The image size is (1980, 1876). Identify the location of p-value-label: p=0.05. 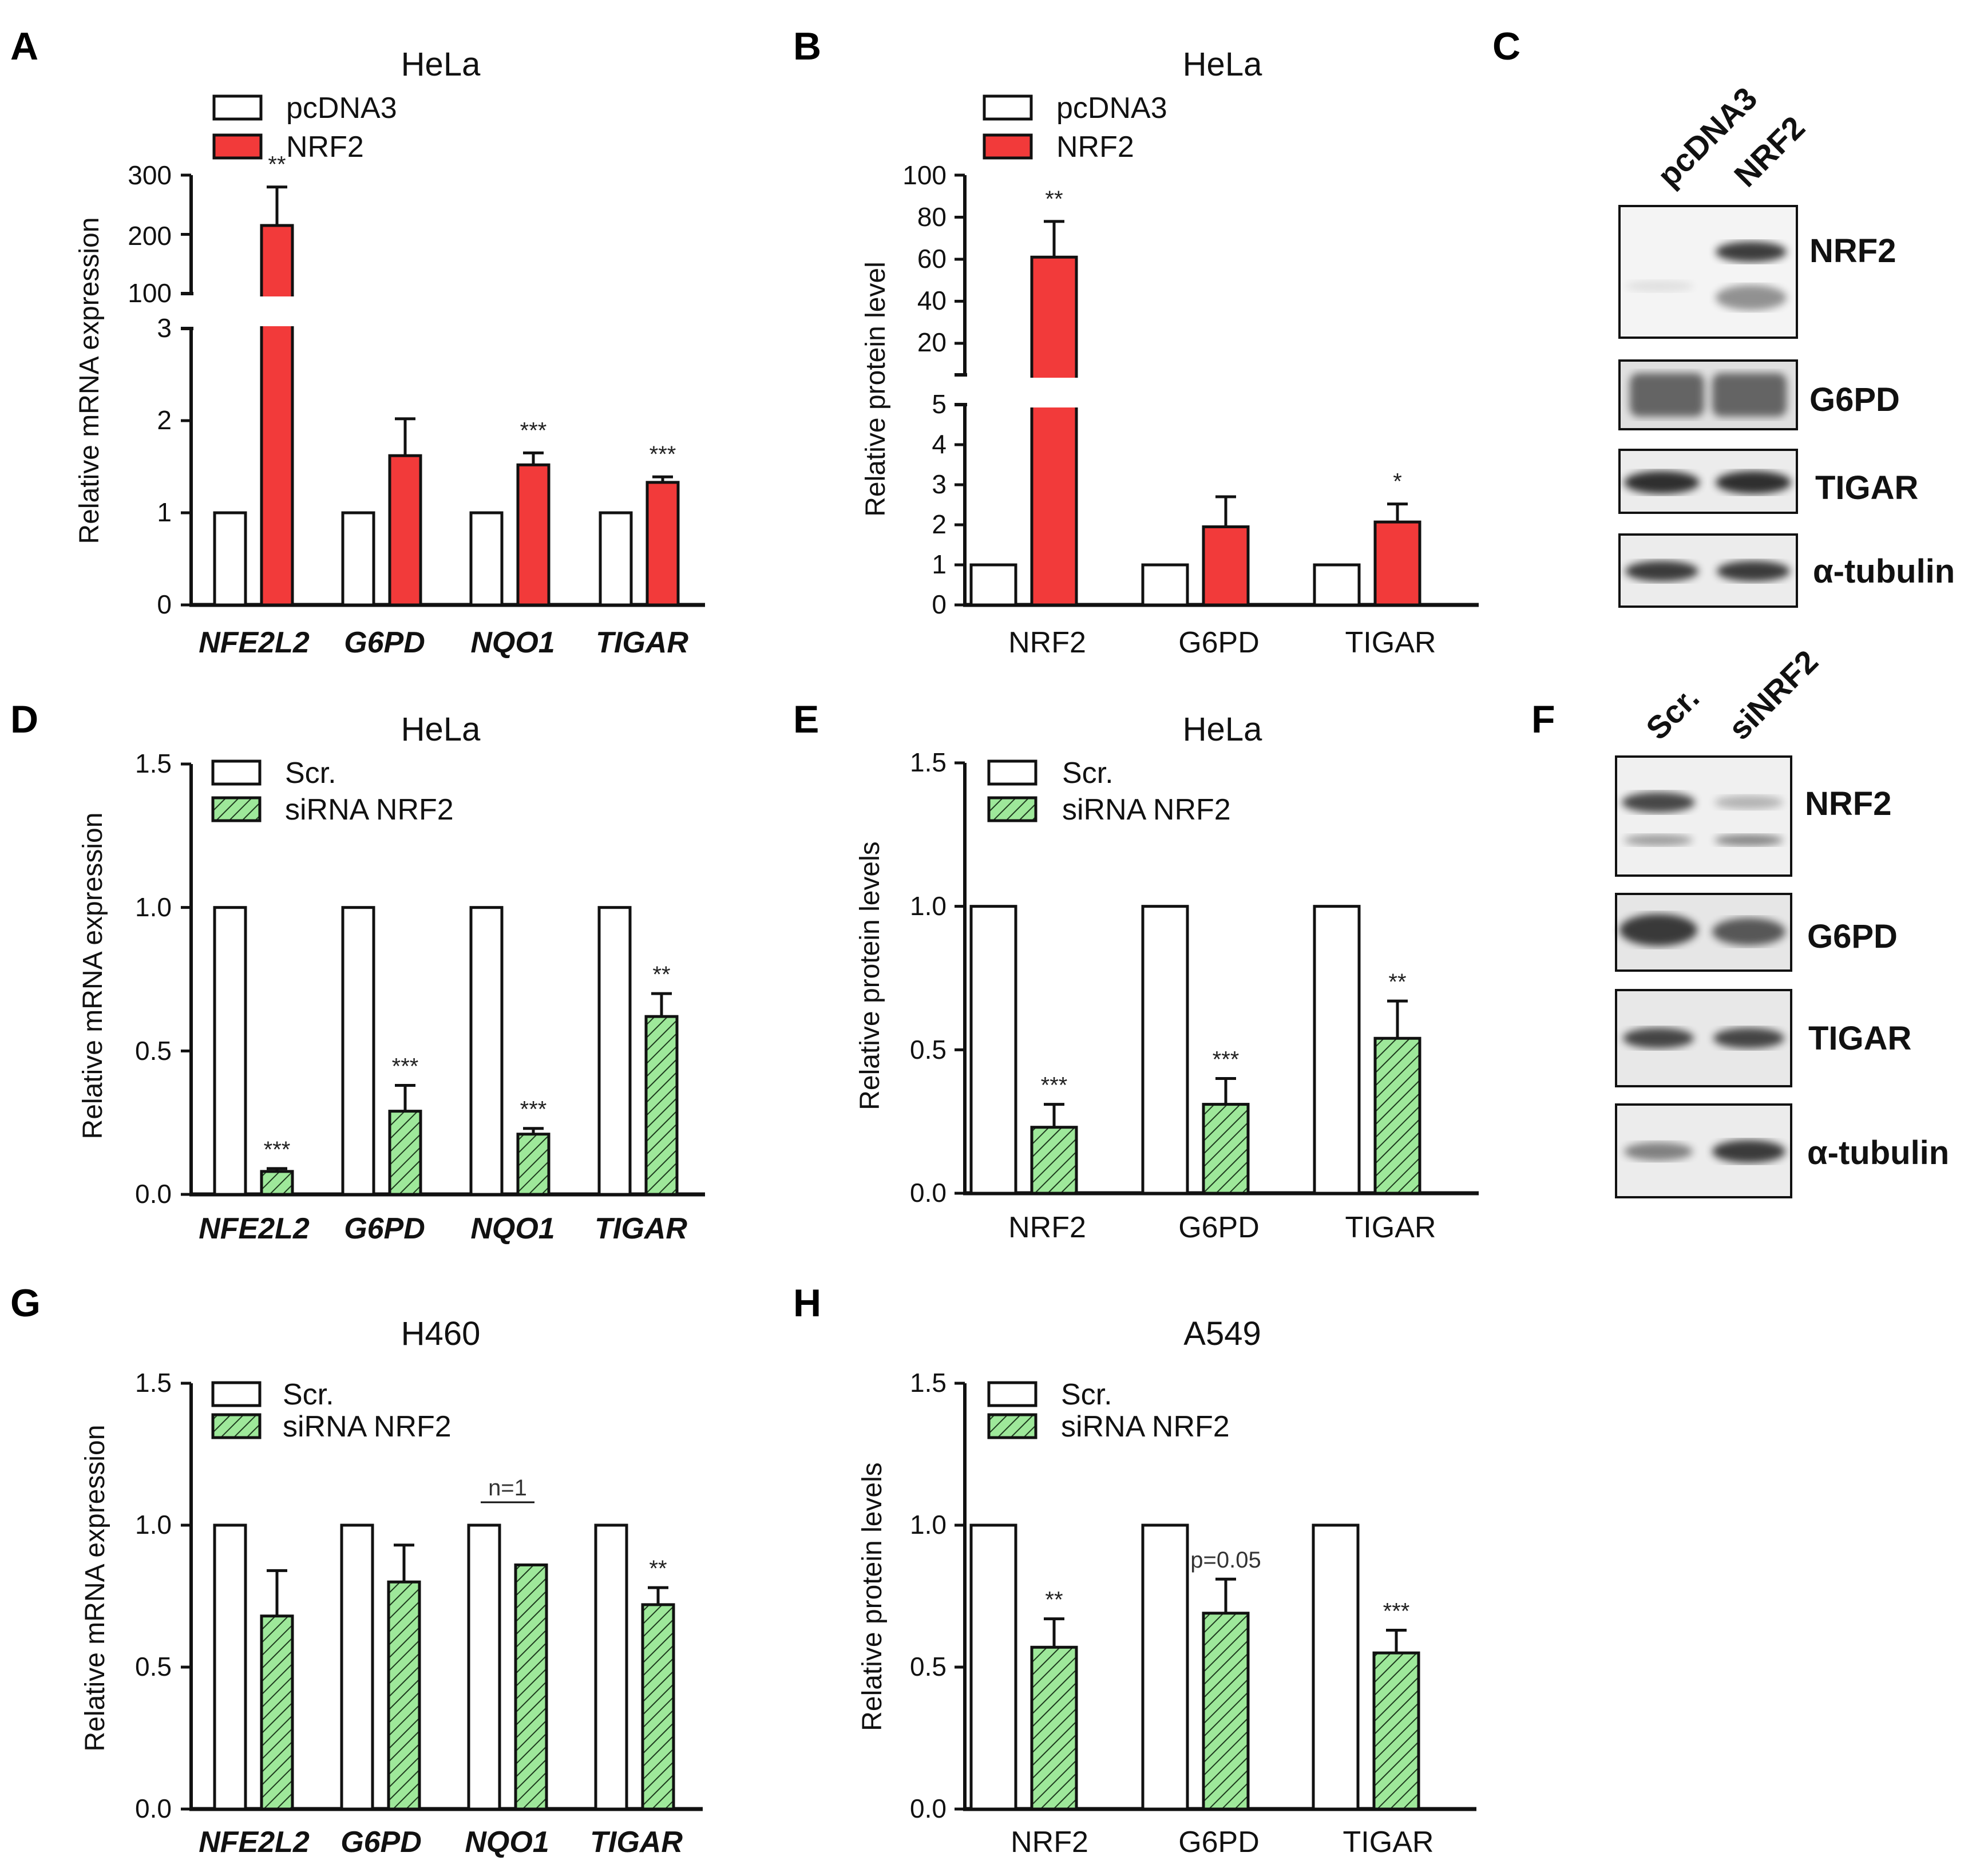
(1225, 1560).